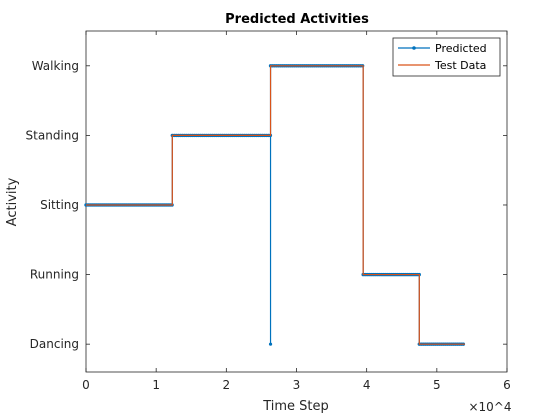  What do you see at coordinates (297, 385) in the screenshot?
I see `x-tick-label: 3` at bounding box center [297, 385].